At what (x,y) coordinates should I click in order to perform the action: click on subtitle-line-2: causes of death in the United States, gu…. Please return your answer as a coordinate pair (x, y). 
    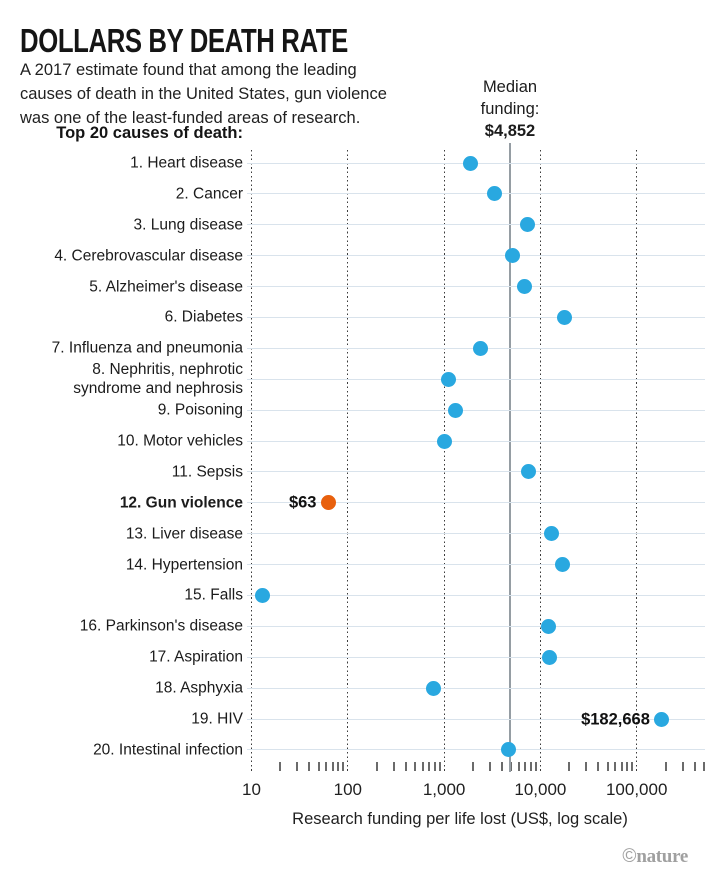
    Looking at the image, I should click on (203, 94).